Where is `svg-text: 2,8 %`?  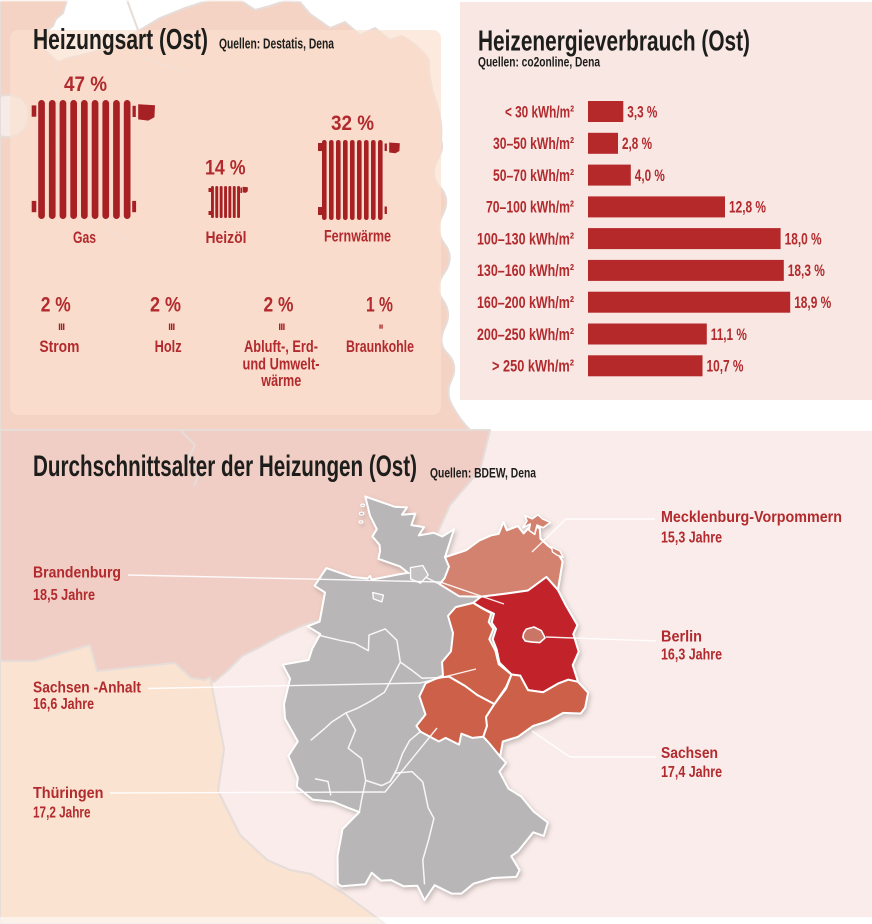 svg-text: 2,8 % is located at coordinates (637, 144).